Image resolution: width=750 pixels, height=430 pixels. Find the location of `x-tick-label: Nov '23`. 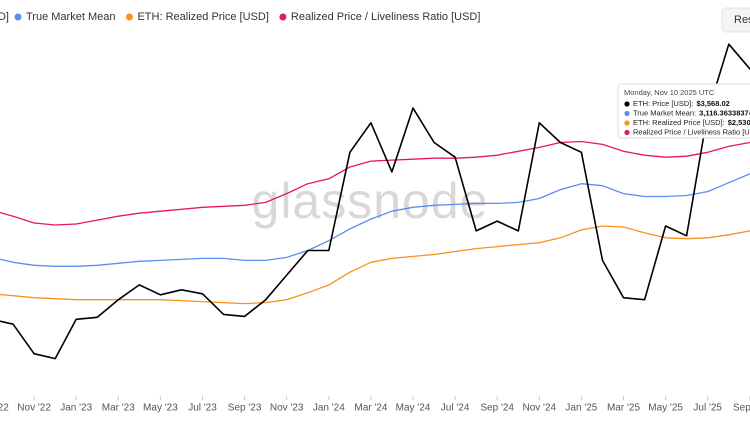

x-tick-label: Nov '23 is located at coordinates (287, 408).